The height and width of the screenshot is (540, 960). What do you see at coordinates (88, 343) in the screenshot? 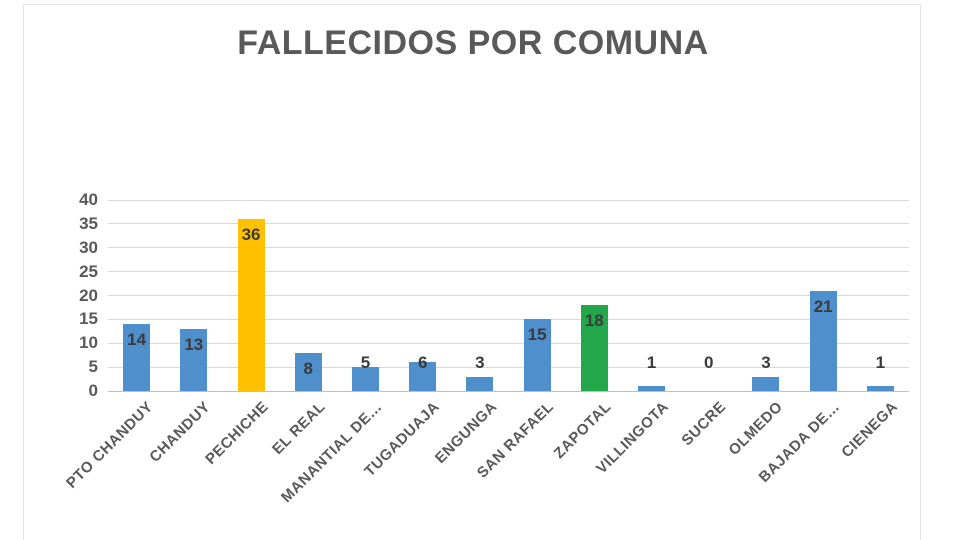
I see `y-tick-label-10: 10` at bounding box center [88, 343].